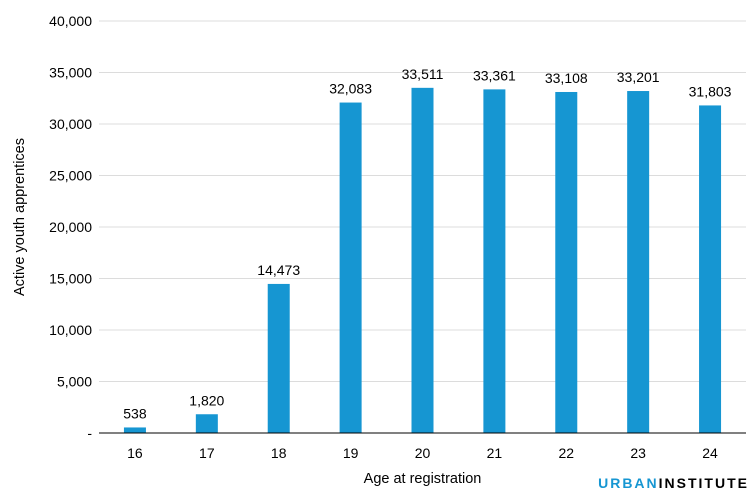  What do you see at coordinates (70, 176) in the screenshot?
I see `y-tick-label: 25,000` at bounding box center [70, 176].